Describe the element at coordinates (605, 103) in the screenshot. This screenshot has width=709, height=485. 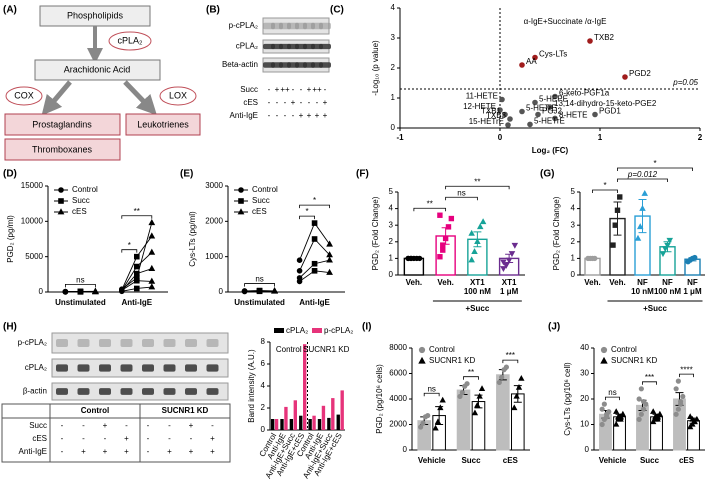
I see `point-label: 13,14-dihydro-15-keto-PGE2` at that location.